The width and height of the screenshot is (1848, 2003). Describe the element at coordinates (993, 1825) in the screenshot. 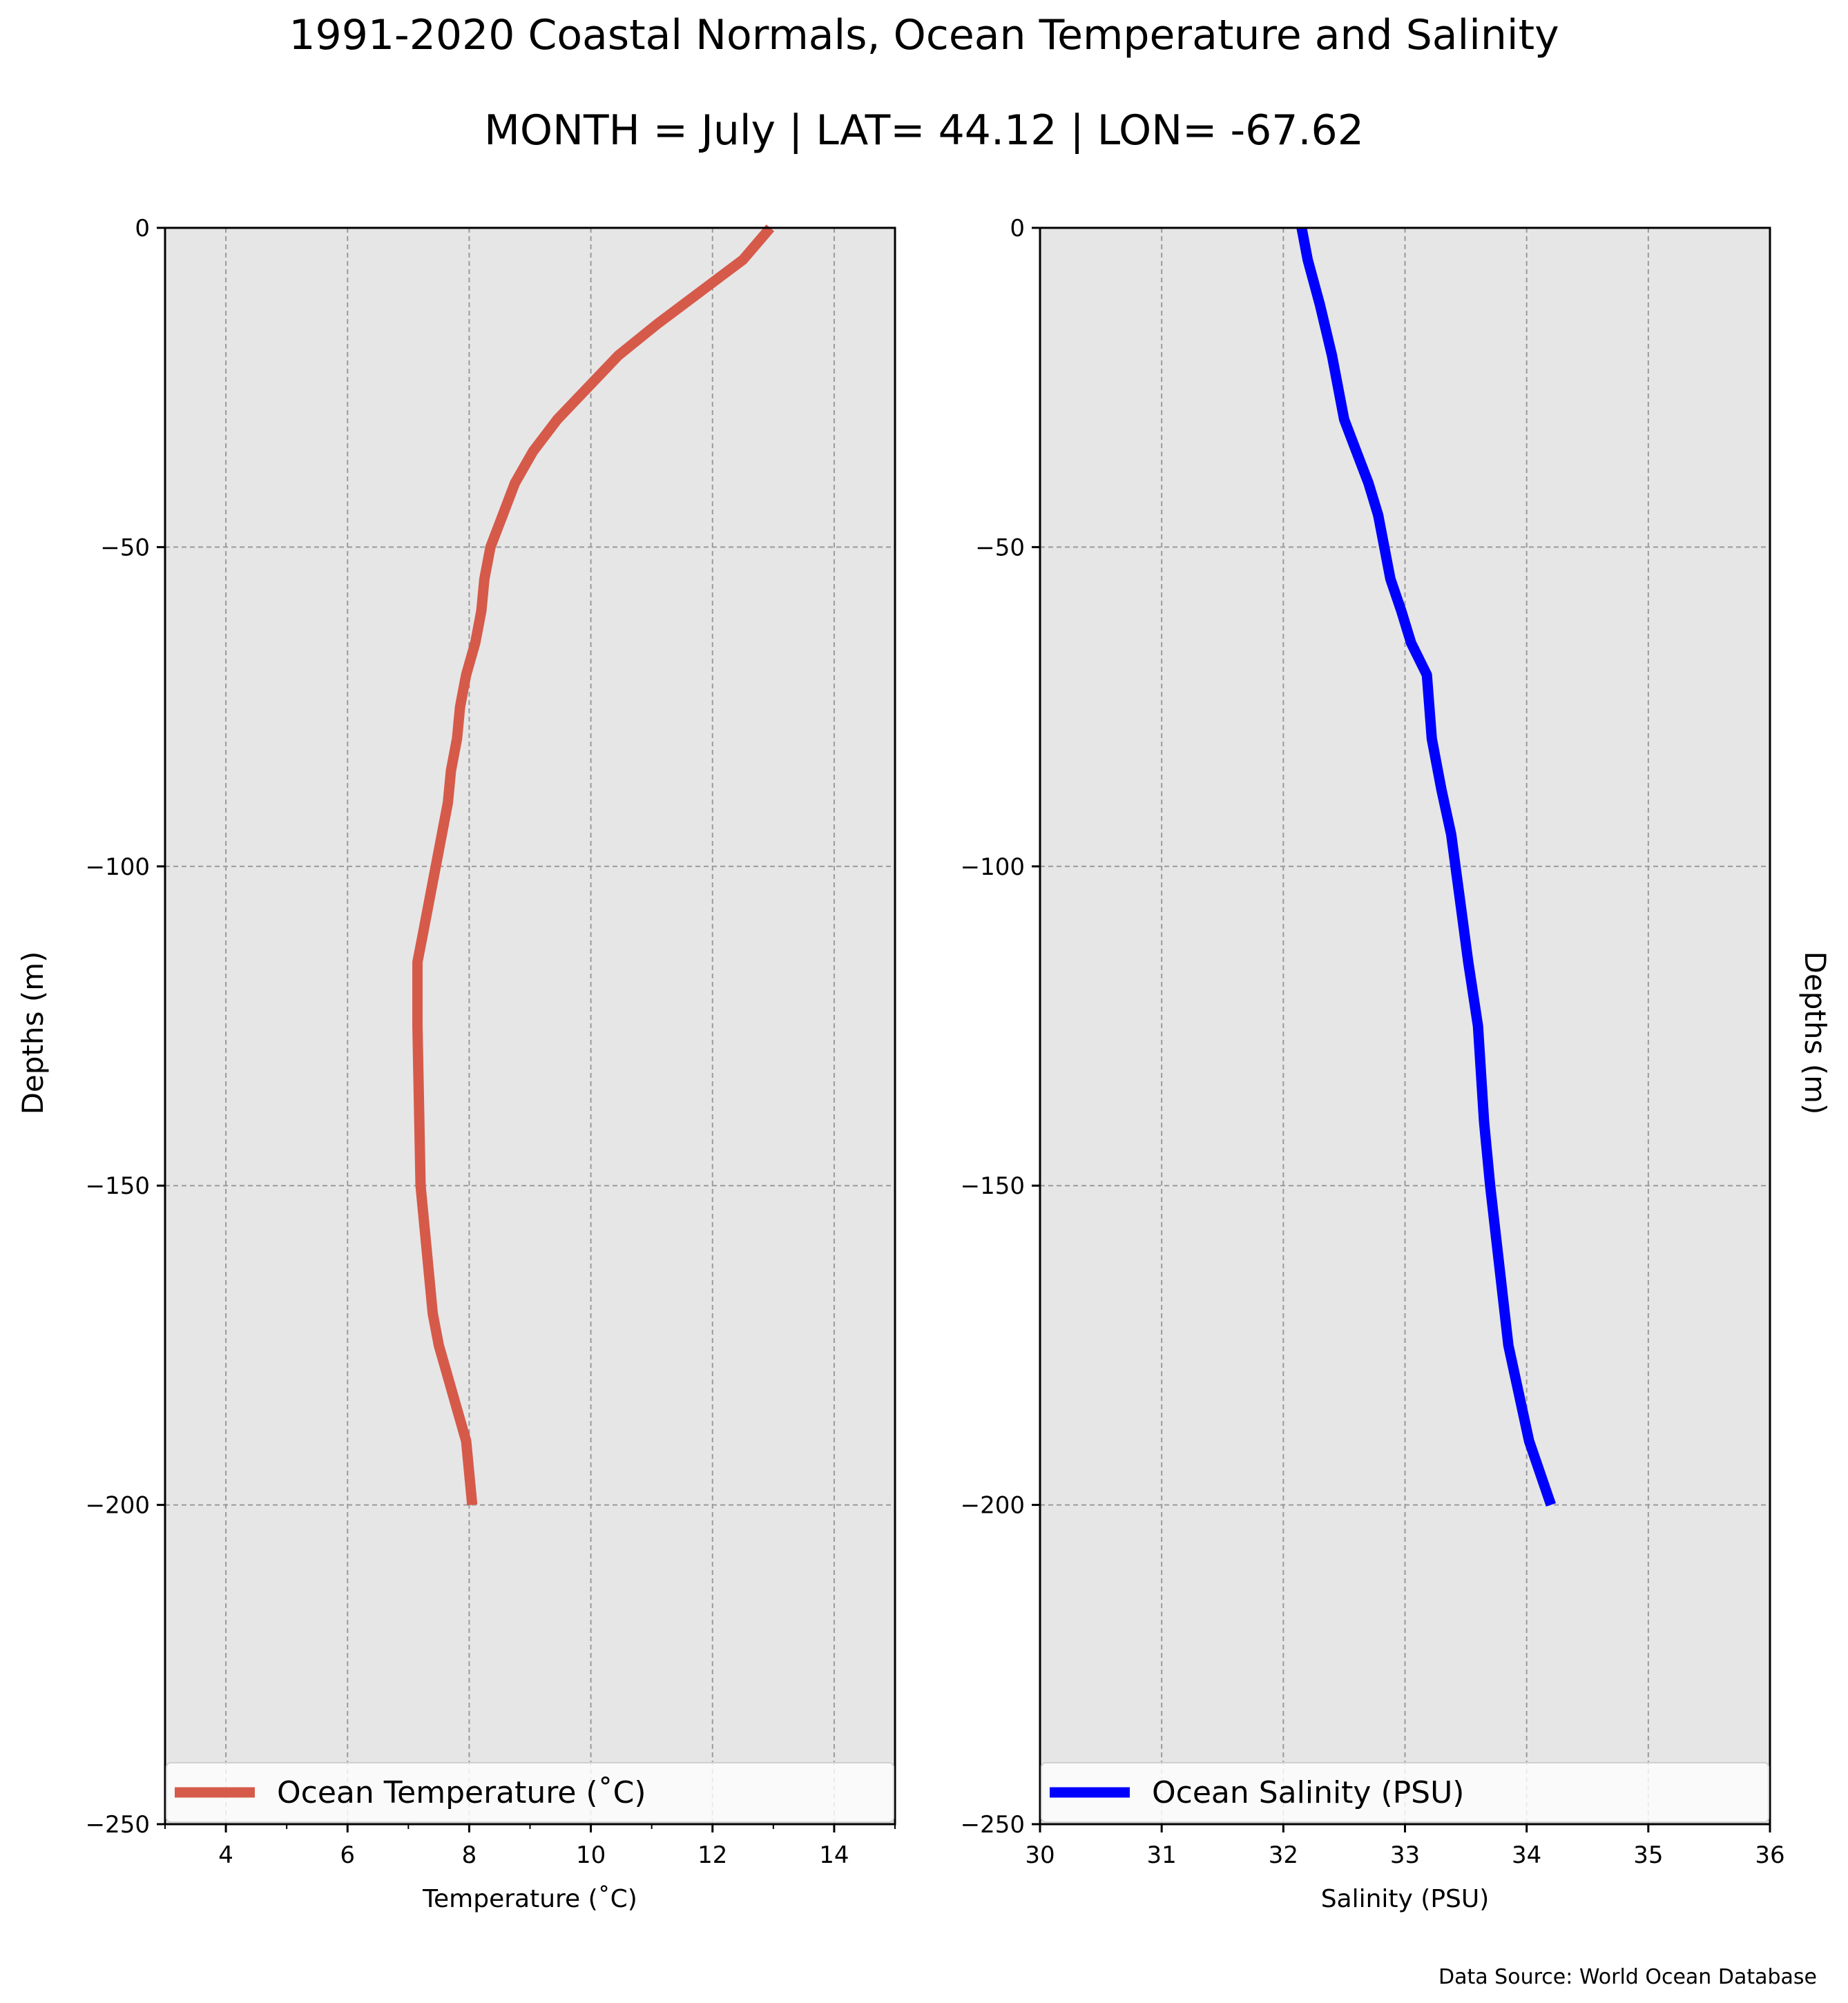

I see `salinity-ytick-label: −250` at that location.